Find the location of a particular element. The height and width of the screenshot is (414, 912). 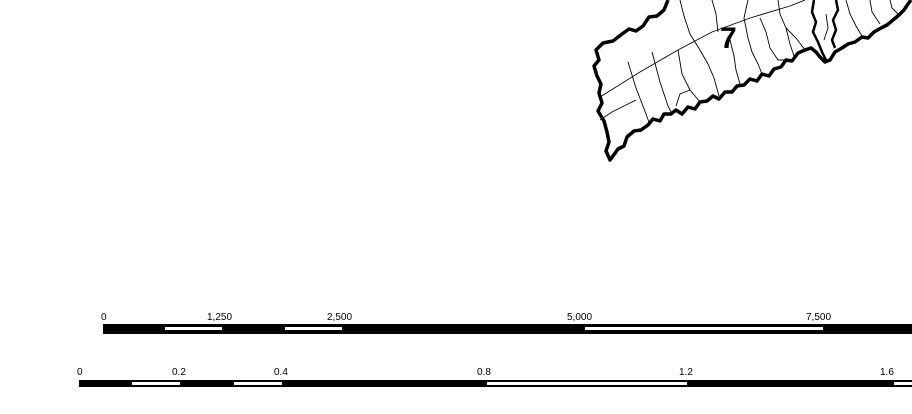

scale-bar-2-label: 0.2 is located at coordinates (179, 372).